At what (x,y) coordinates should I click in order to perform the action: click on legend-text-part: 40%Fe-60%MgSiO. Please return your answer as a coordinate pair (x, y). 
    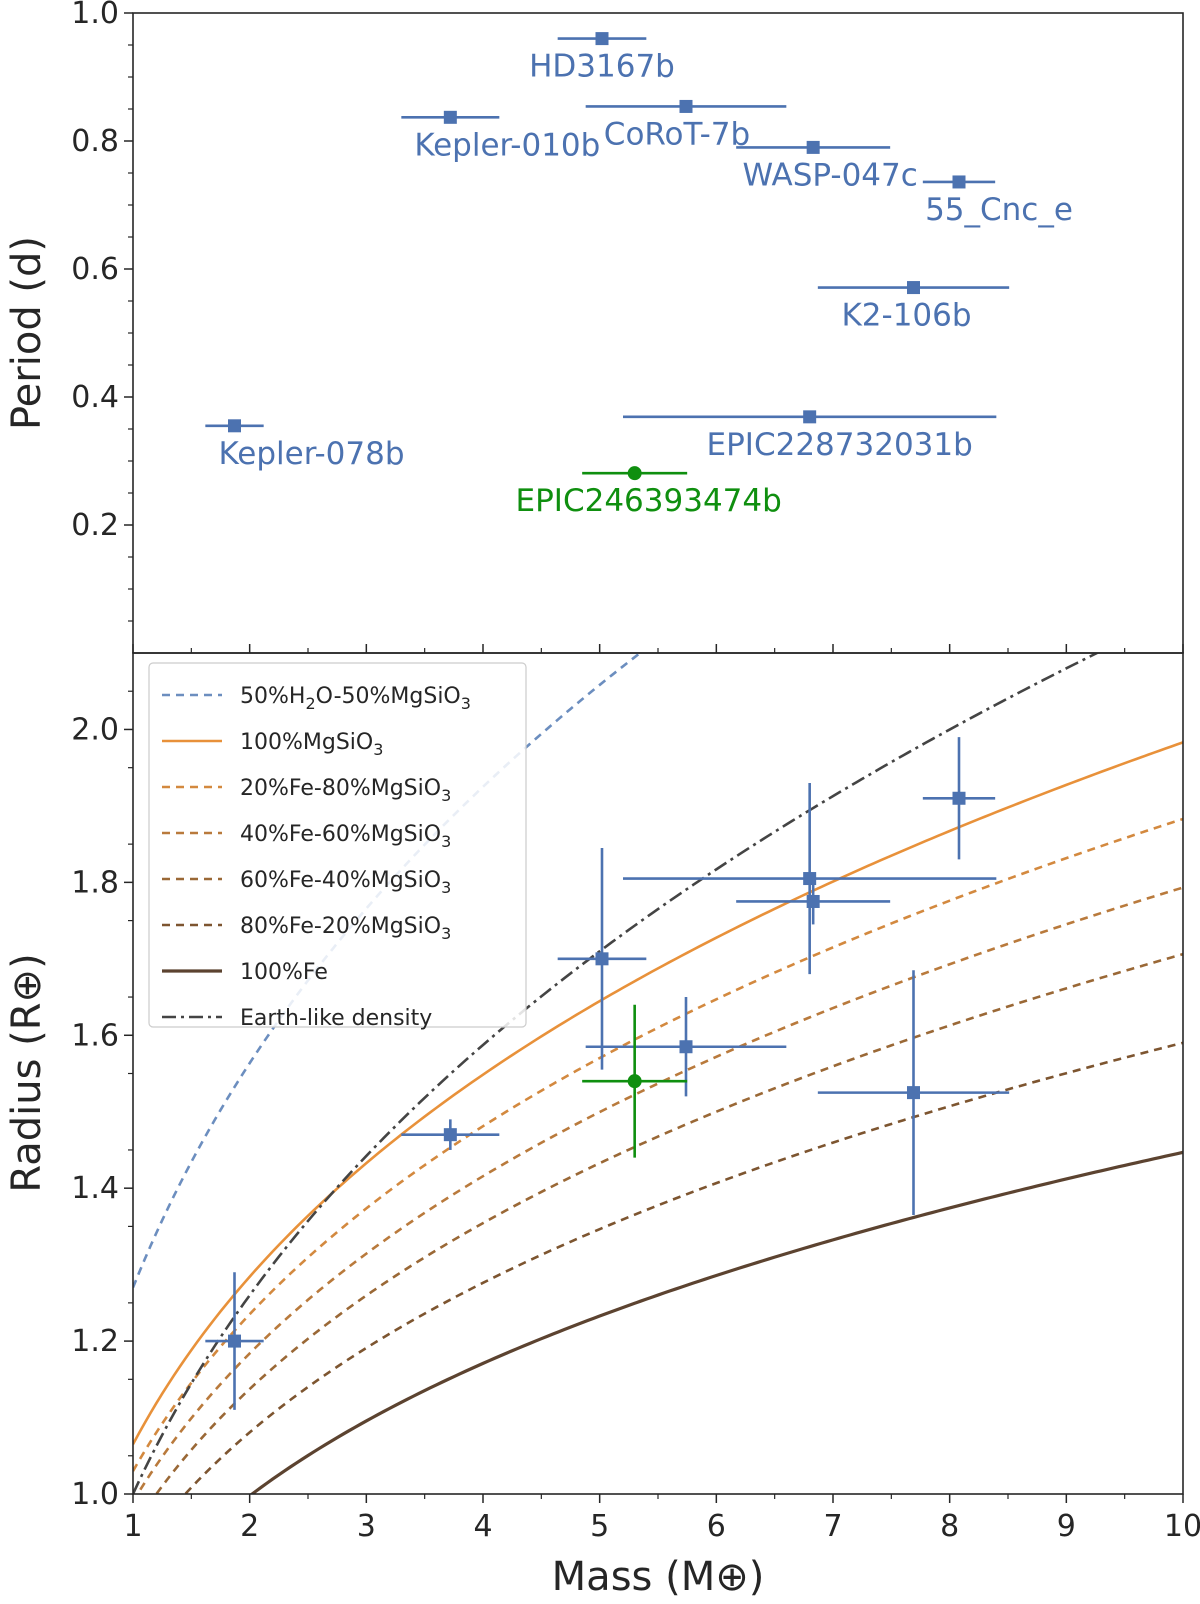
    Looking at the image, I should click on (340, 834).